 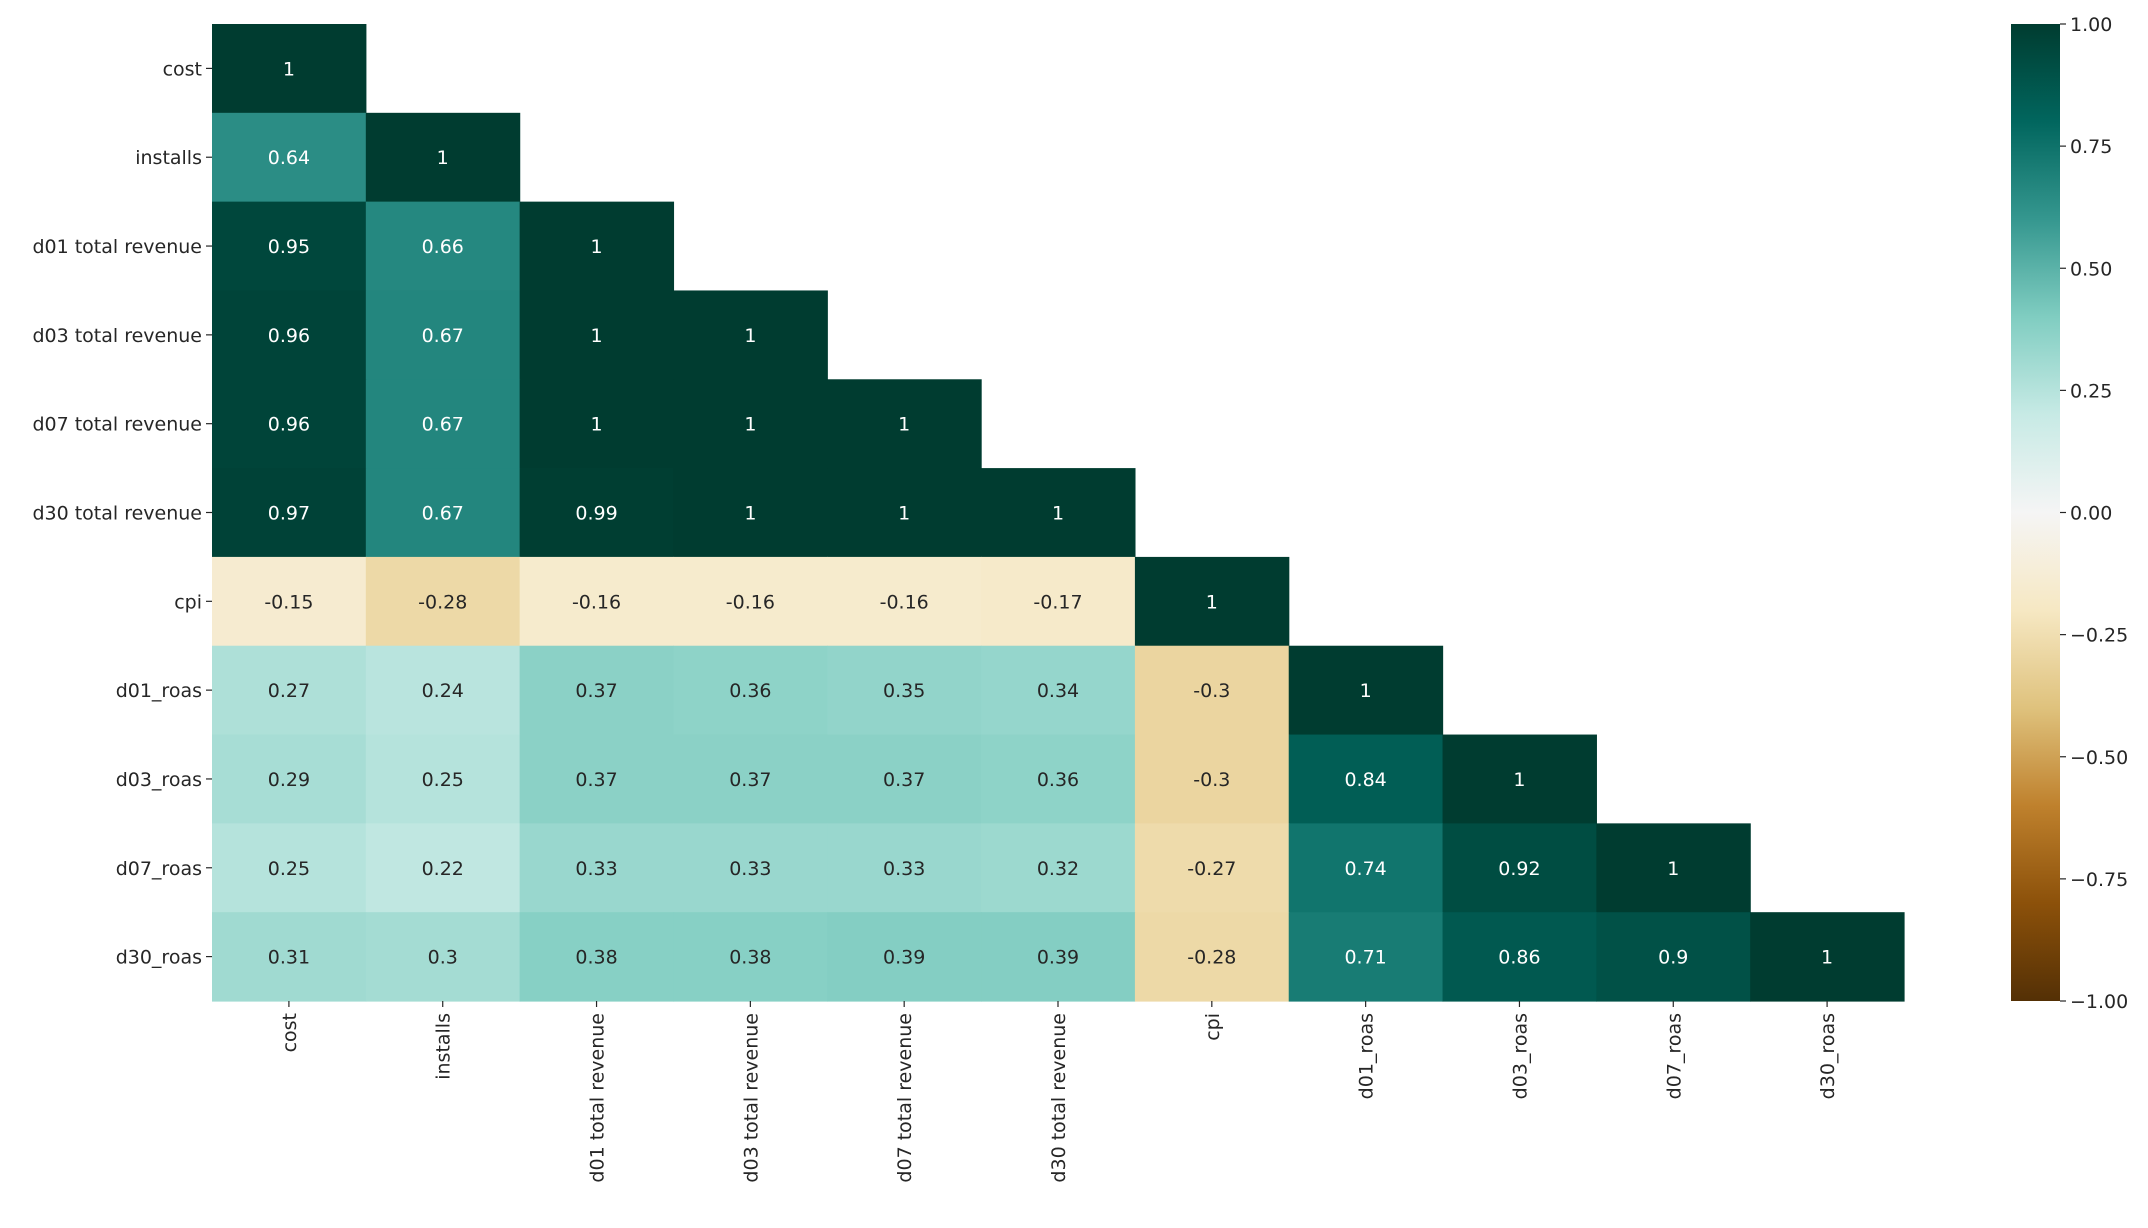 I want to click on y-tick-label: cpi, so click(x=188, y=602).